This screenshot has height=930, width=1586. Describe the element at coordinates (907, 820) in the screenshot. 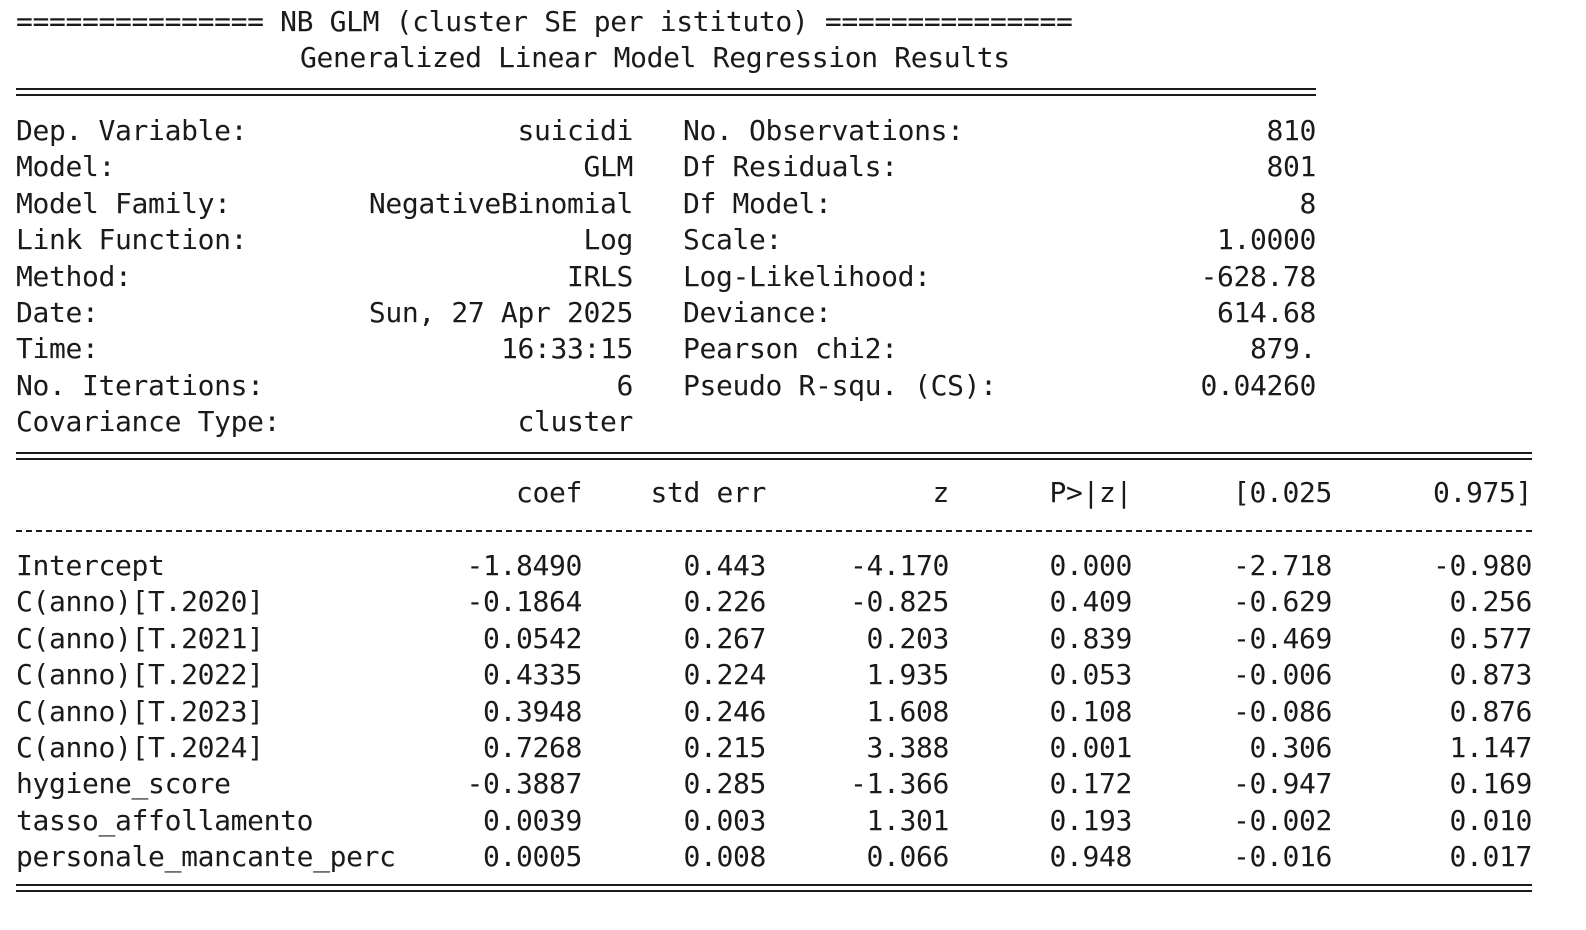

I see `table-cell: 1.301` at that location.